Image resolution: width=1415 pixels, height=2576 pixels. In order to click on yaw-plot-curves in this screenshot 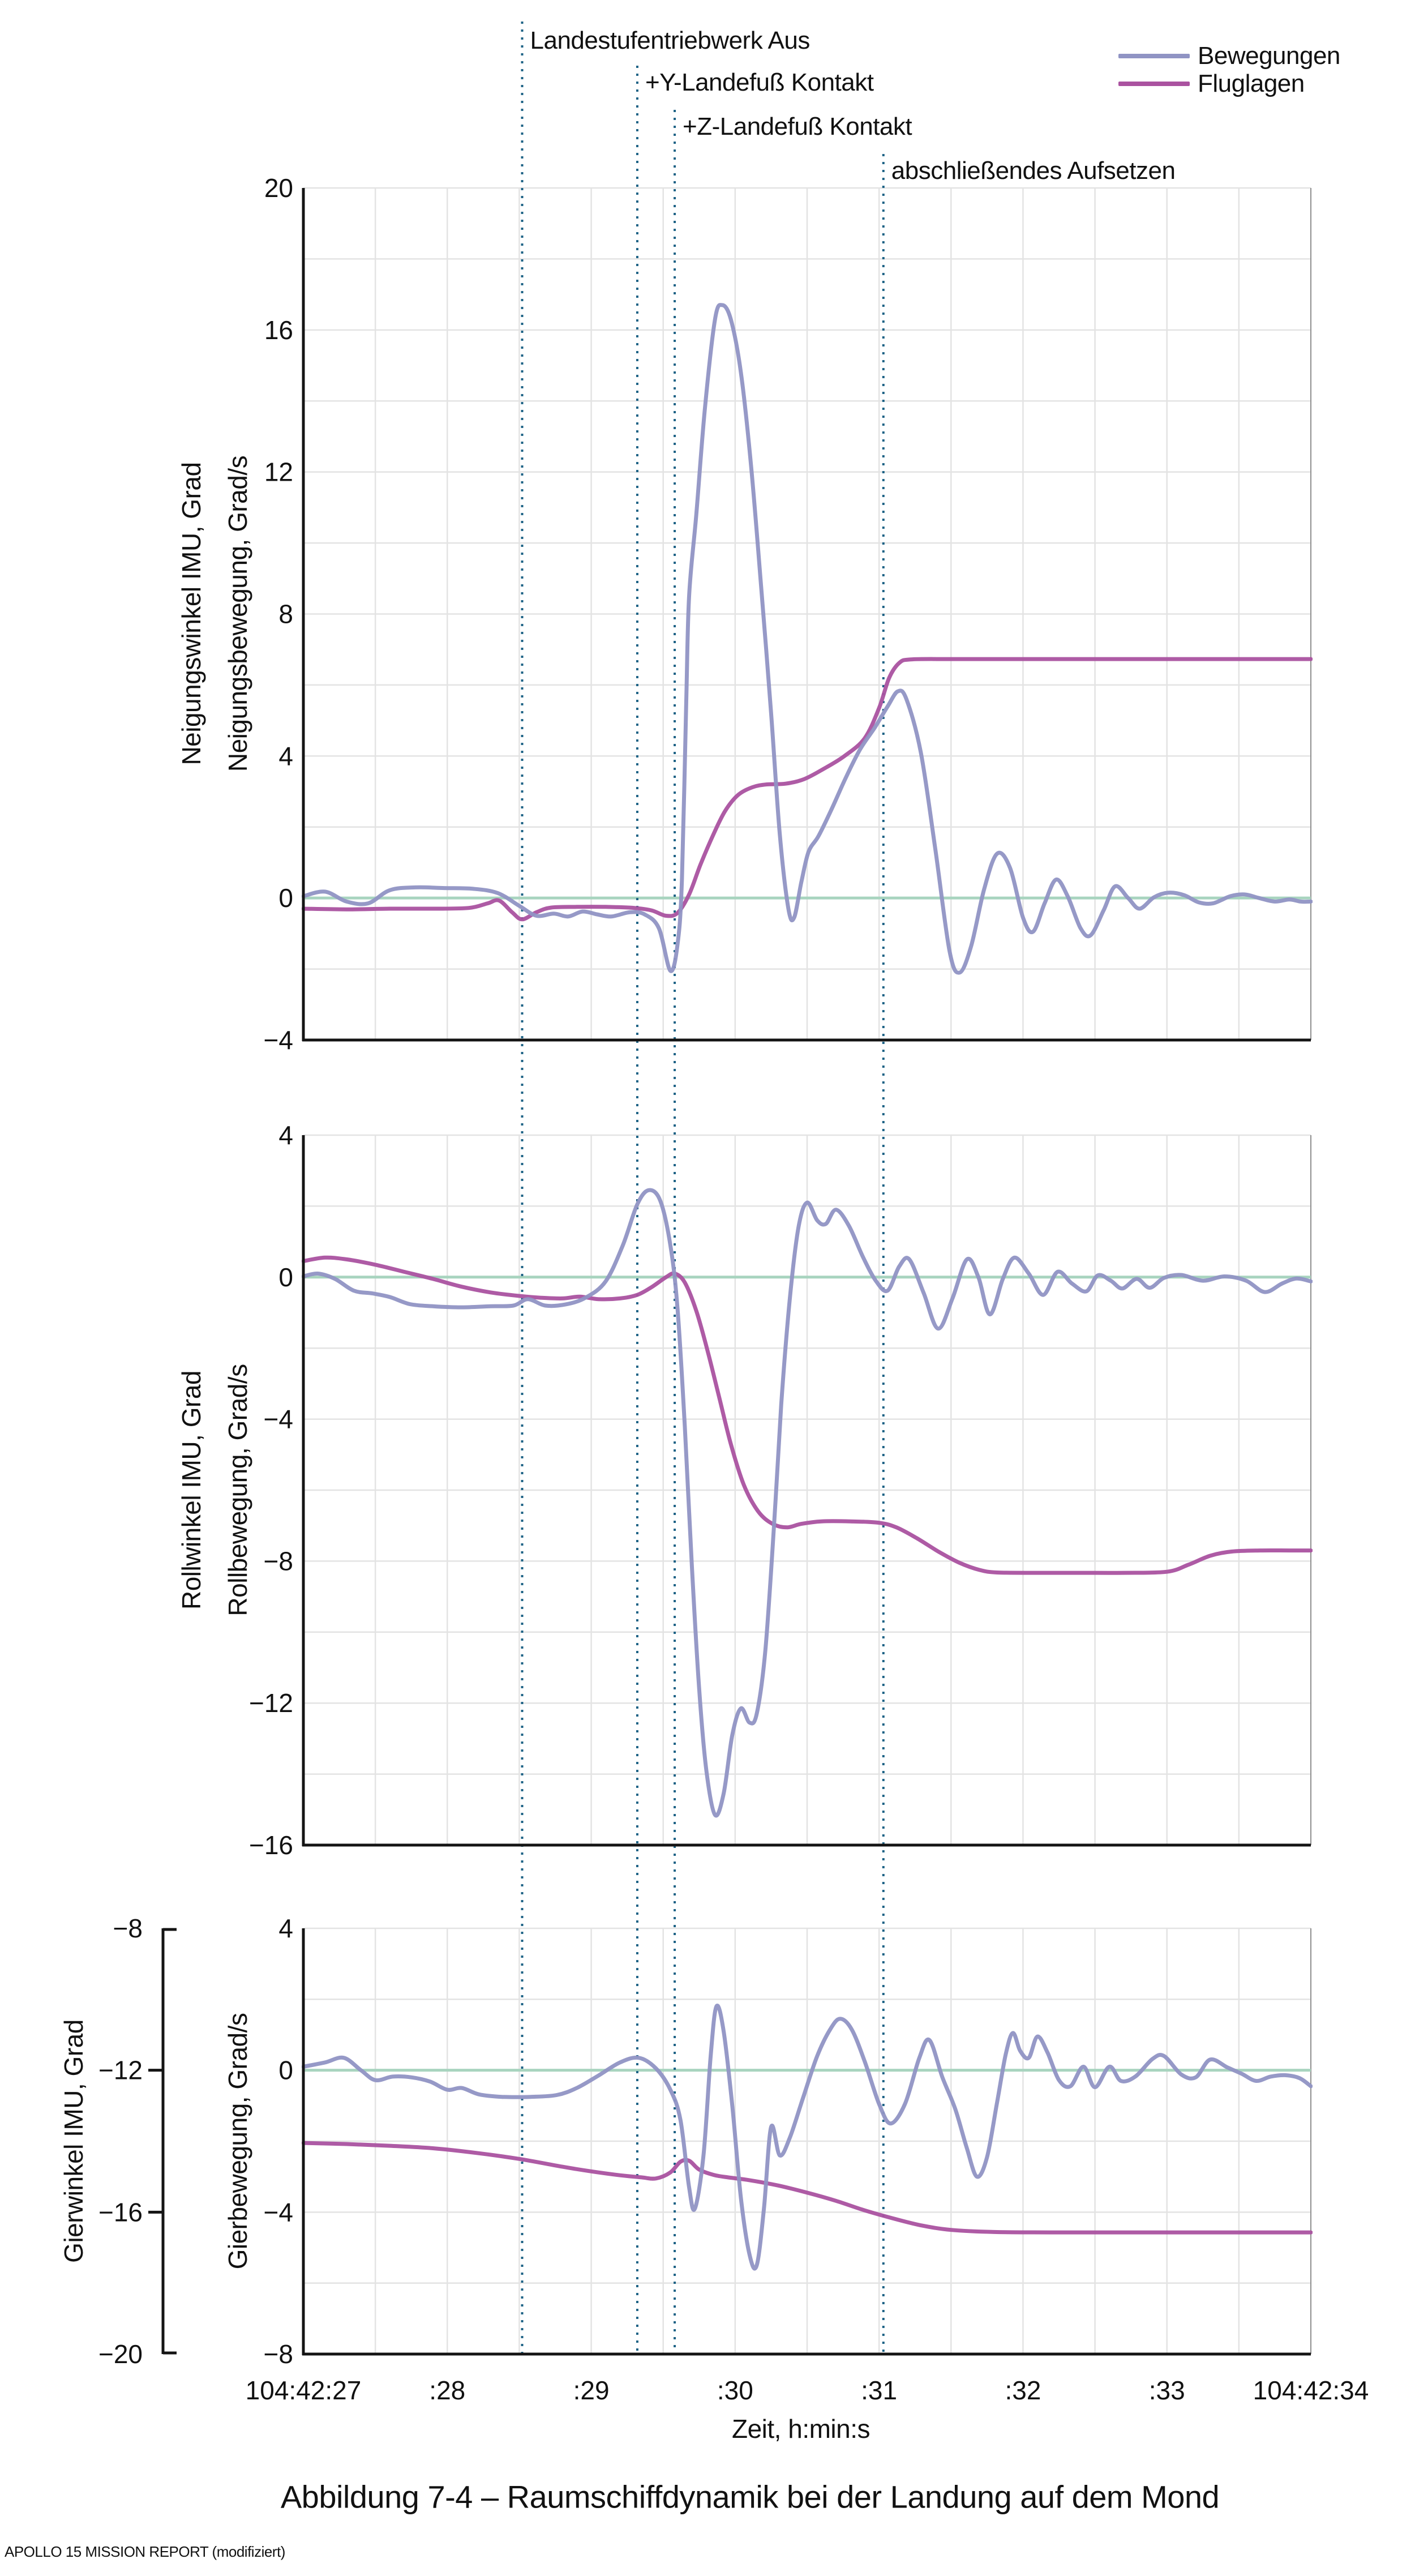, I will do `click(807, 2137)`.